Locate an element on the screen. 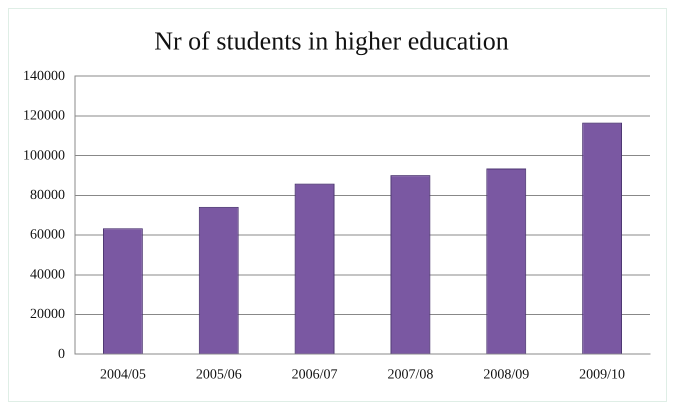 The image size is (673, 408). x-tick-label: 2008/09 is located at coordinates (506, 374).